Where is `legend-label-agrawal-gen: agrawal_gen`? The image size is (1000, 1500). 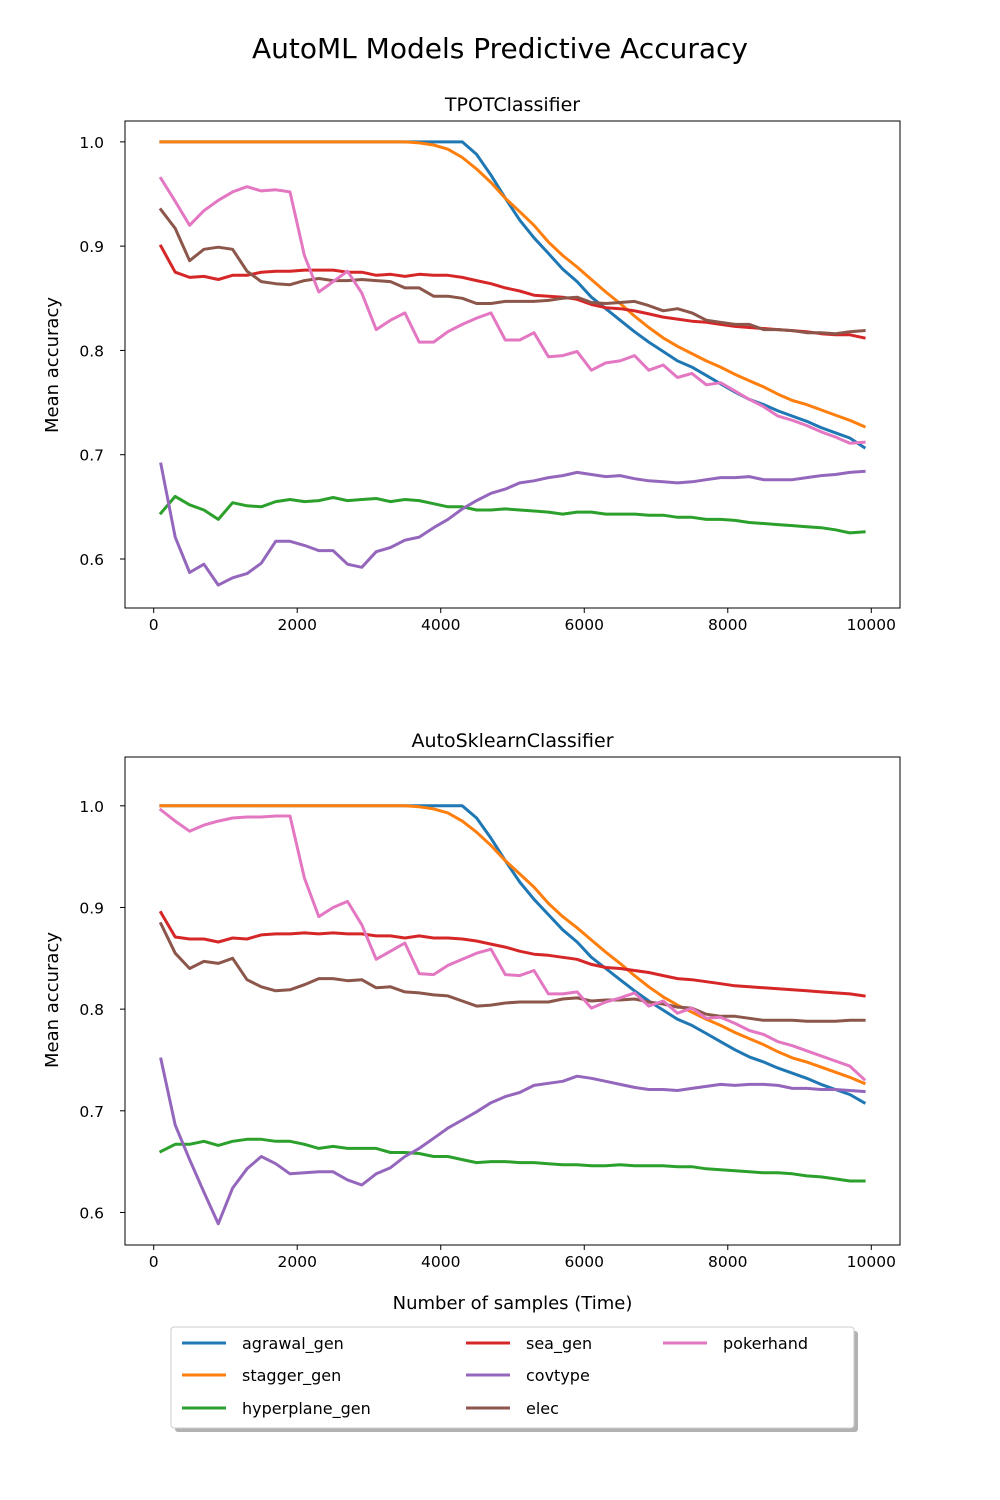 legend-label-agrawal-gen: agrawal_gen is located at coordinates (293, 1344).